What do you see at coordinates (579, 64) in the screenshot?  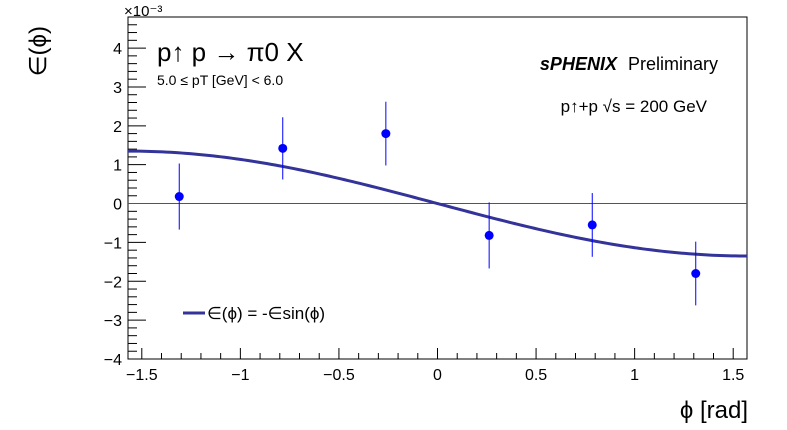 I see `collaboration-name: sPHENIX` at bounding box center [579, 64].